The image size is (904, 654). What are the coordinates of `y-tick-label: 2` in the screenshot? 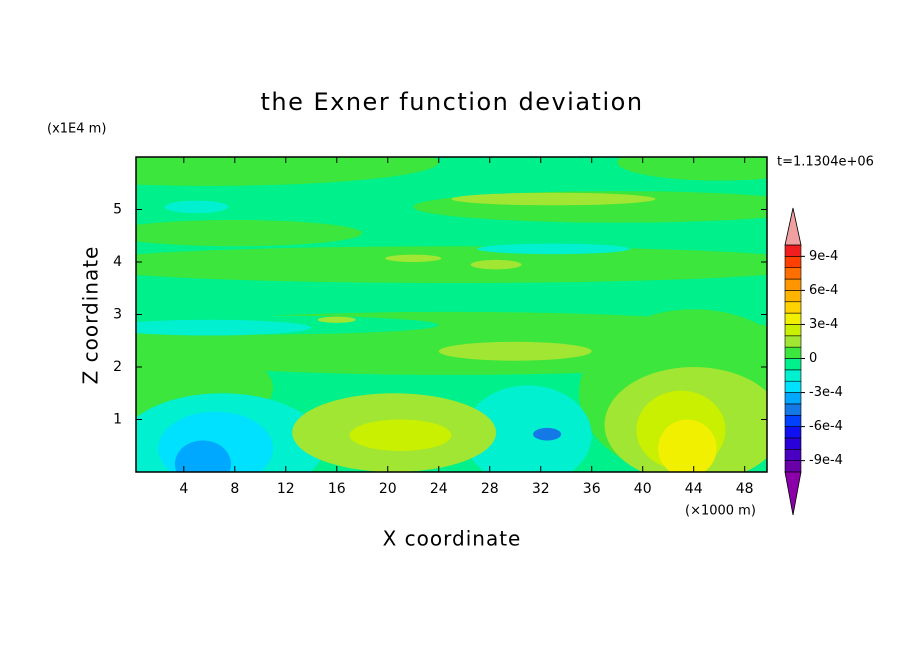 It's located at (117, 367).